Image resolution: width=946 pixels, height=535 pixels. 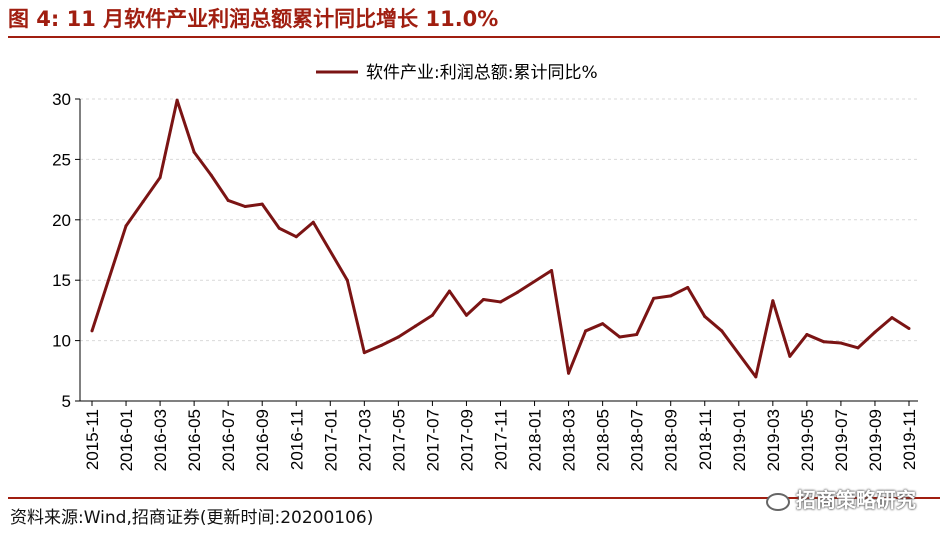 What do you see at coordinates (671, 440) in the screenshot?
I see `x-tick-label: 2018-09` at bounding box center [671, 440].